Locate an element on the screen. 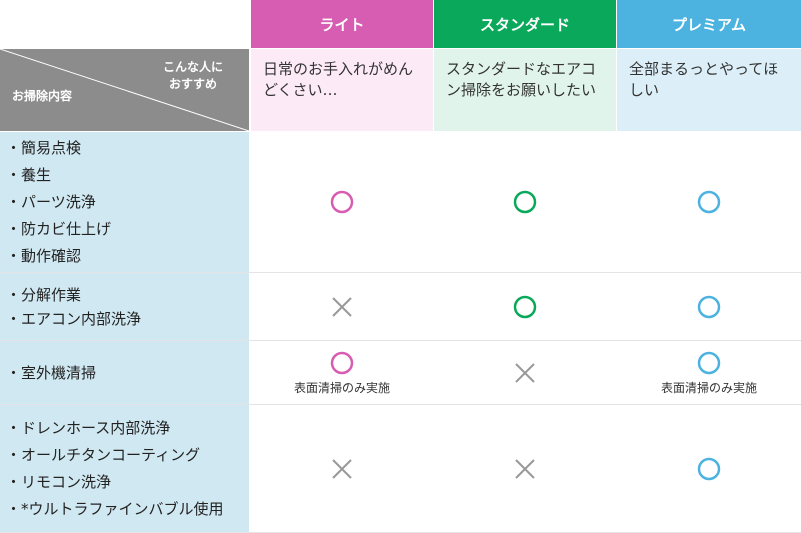 Image resolution: width=801 pixels, height=533 pixels. corner-bottom-left: お掃除内容 is located at coordinates (42, 96).